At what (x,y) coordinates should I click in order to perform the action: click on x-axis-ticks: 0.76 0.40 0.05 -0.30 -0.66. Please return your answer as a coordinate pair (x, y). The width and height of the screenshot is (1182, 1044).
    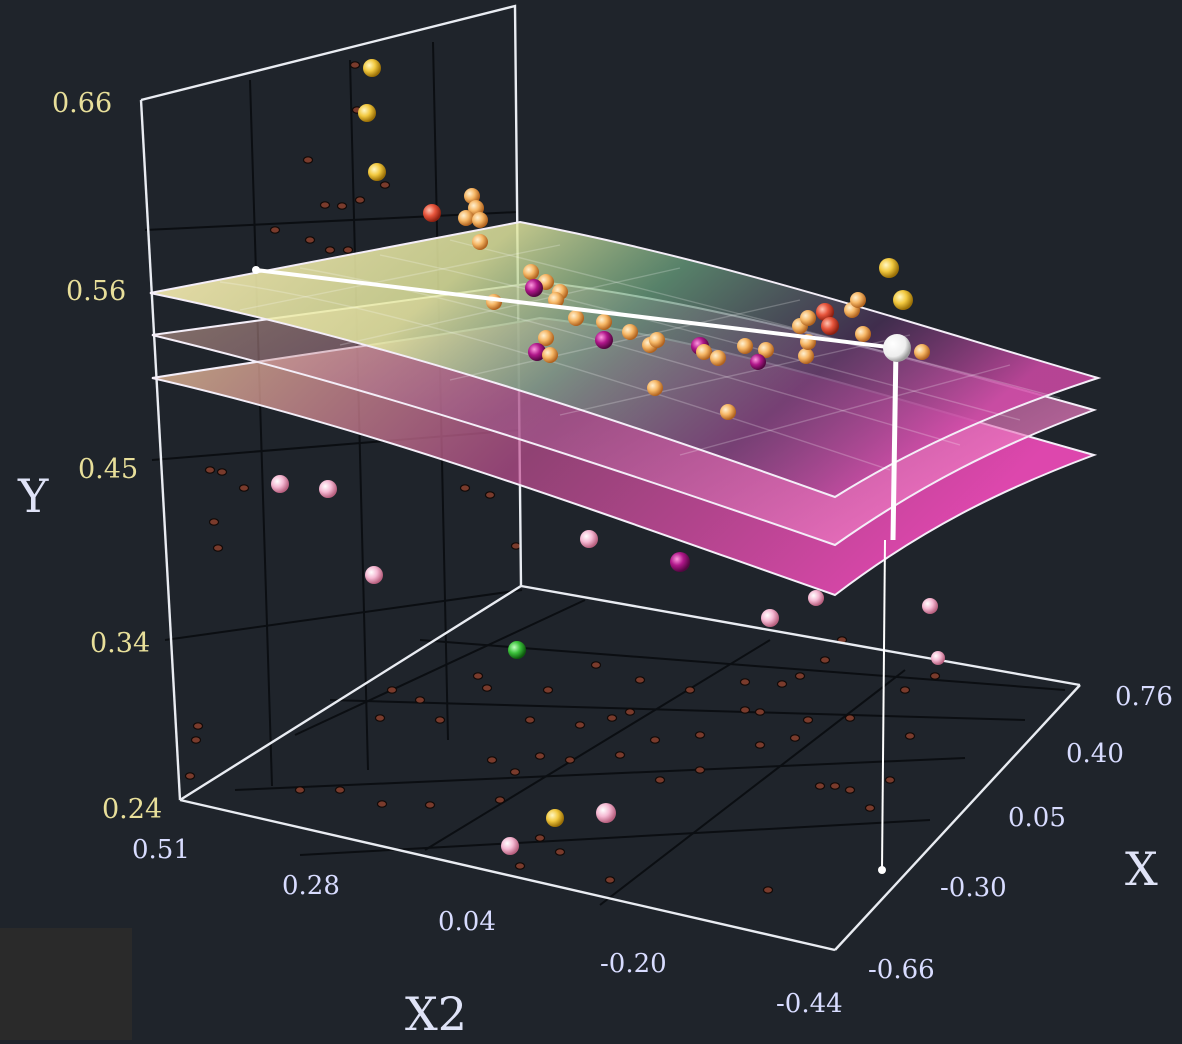
    Looking at the image, I should click on (1020, 833).